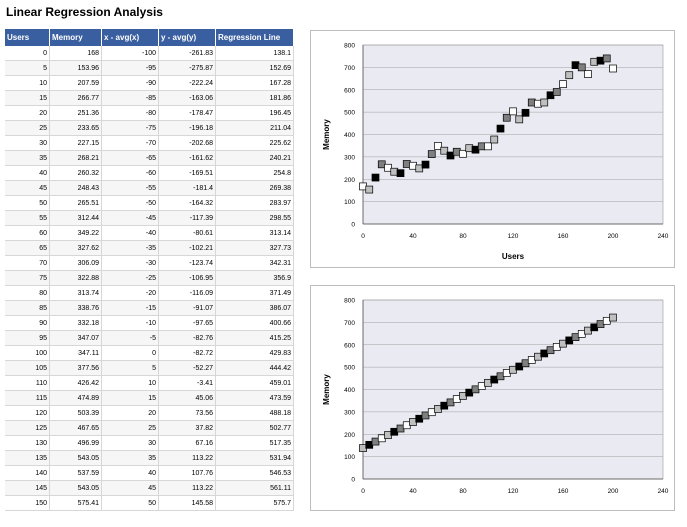  Describe the element at coordinates (75, 383) in the screenshot. I see `cell-memory: 426.42` at that location.